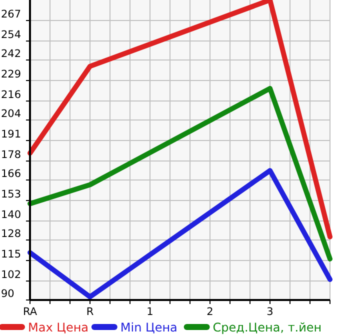 The image size is (345, 335). What do you see at coordinates (11, 35) in the screenshot?
I see `y-tick-label: 254` at bounding box center [11, 35].